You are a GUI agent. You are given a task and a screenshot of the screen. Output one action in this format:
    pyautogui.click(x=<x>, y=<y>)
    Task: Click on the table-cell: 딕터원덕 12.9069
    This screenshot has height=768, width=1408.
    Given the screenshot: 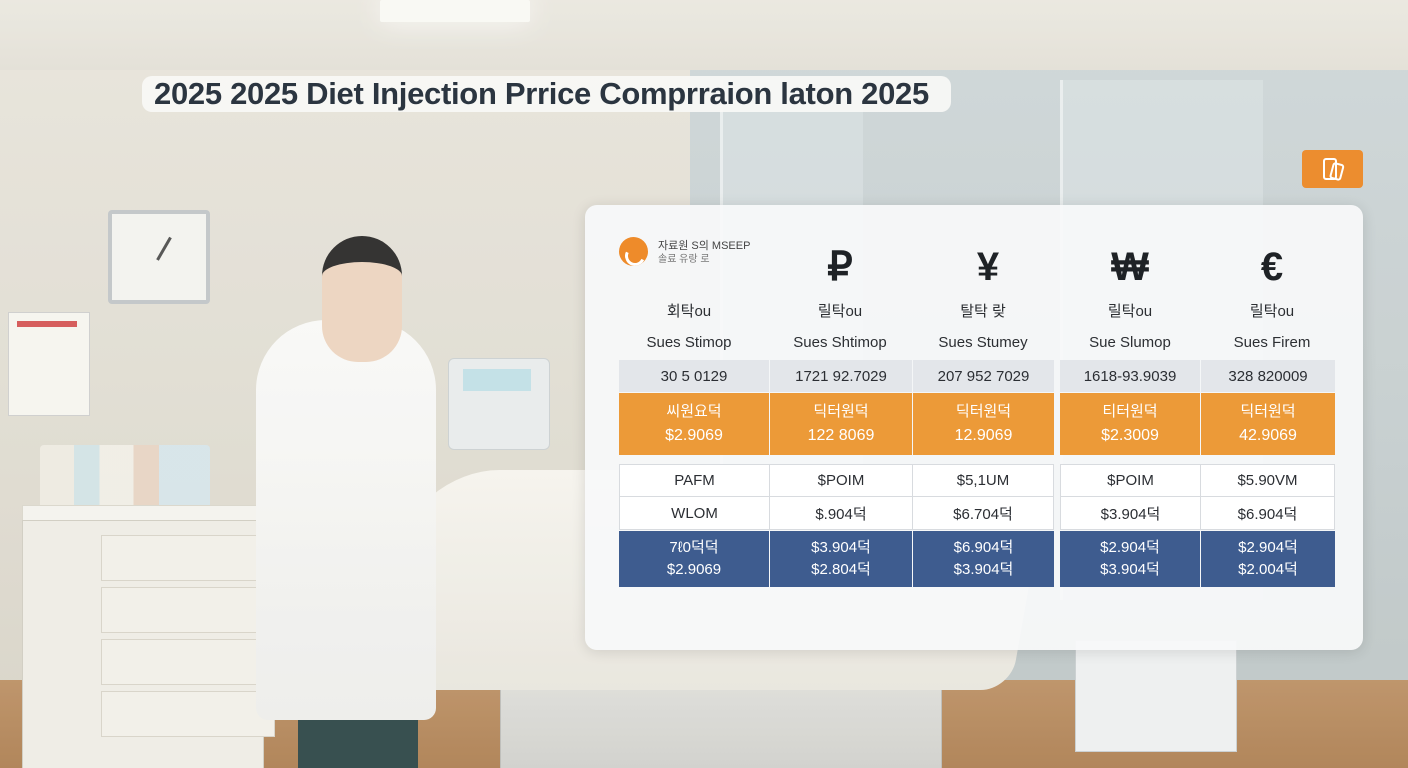 What is the action you would take?
    pyautogui.click(x=983, y=424)
    